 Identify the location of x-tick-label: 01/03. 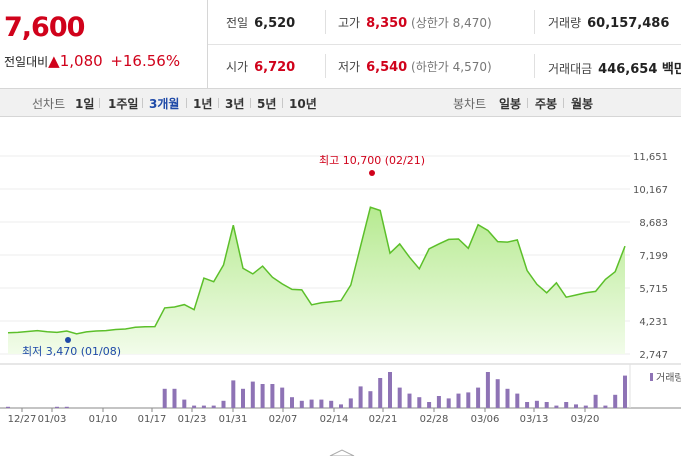
(52, 419).